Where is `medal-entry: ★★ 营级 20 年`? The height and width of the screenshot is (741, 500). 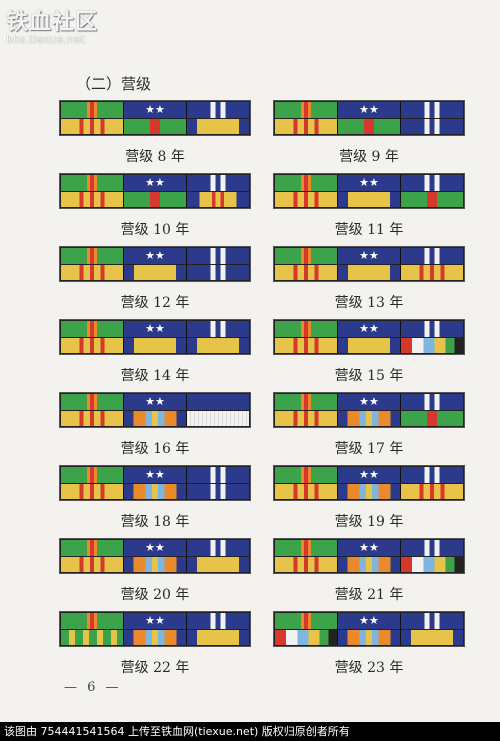 medal-entry: ★★ 营级 20 年 is located at coordinates (155, 571).